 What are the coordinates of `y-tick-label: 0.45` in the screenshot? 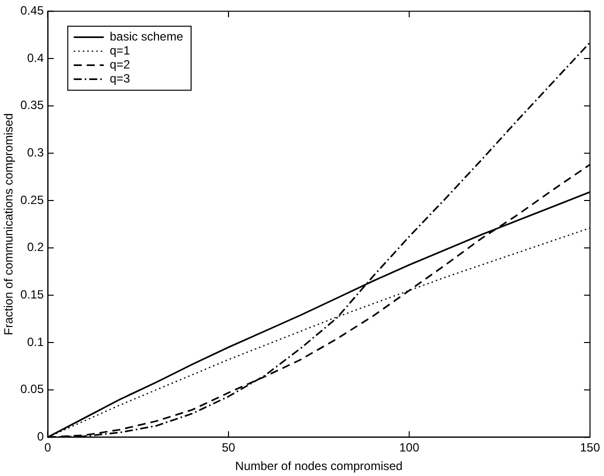 It's located at (32, 11).